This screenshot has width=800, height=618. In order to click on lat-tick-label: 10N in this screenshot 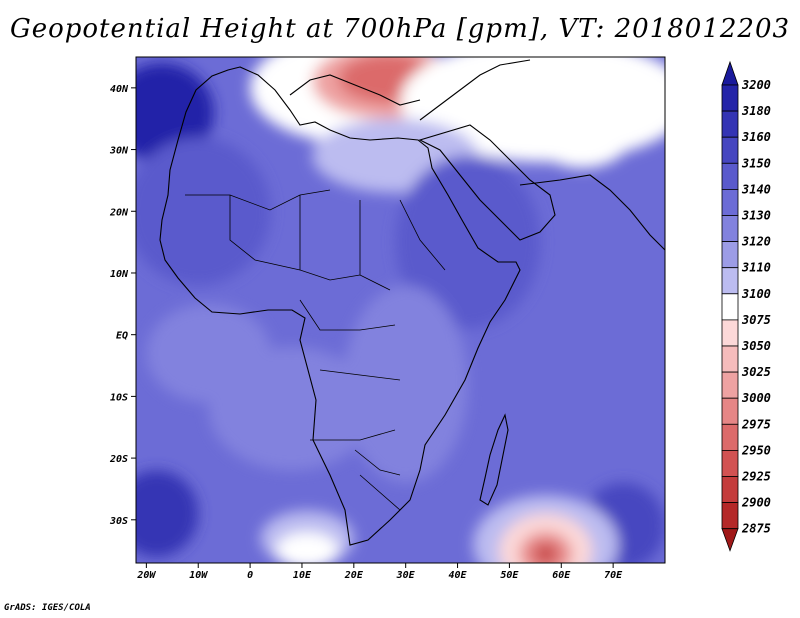, I will do `click(119, 274)`.